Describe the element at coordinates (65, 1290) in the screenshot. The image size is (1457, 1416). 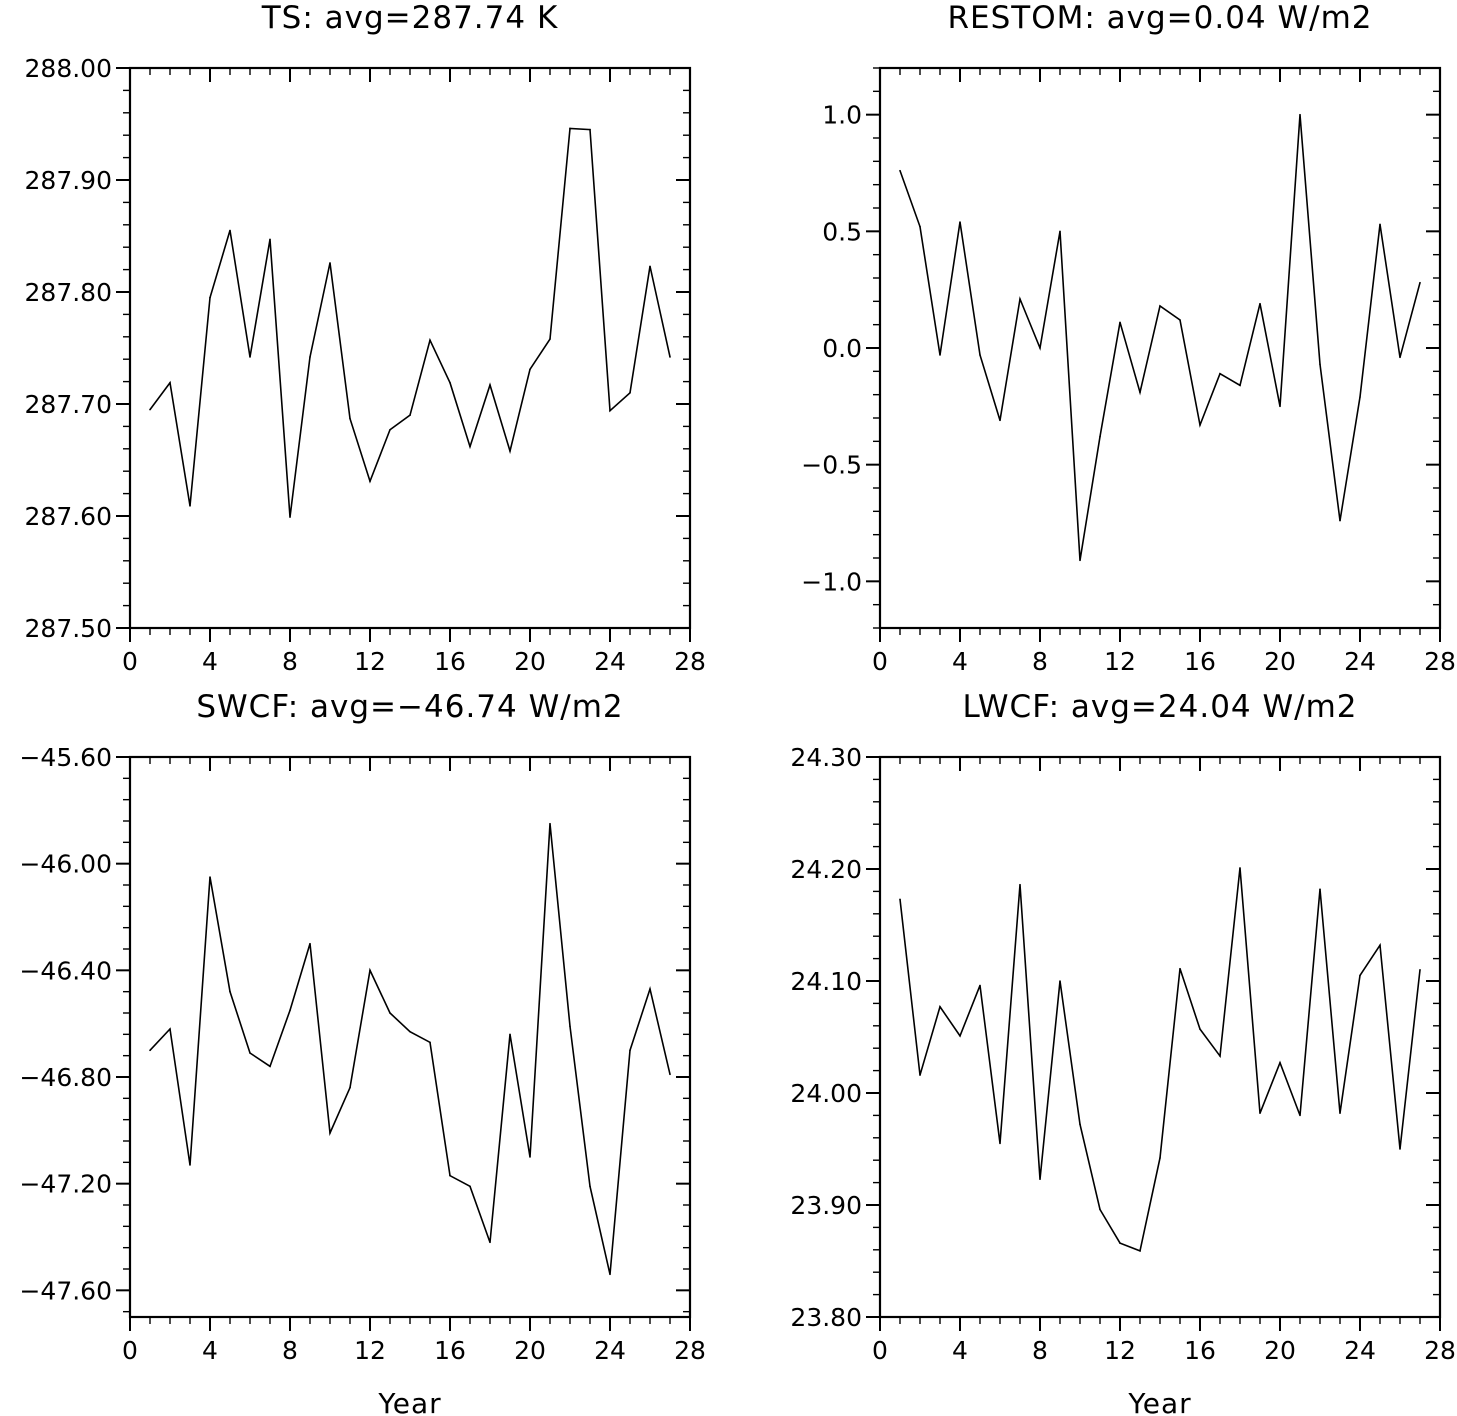
I see `y-tick-label: −47.60` at that location.